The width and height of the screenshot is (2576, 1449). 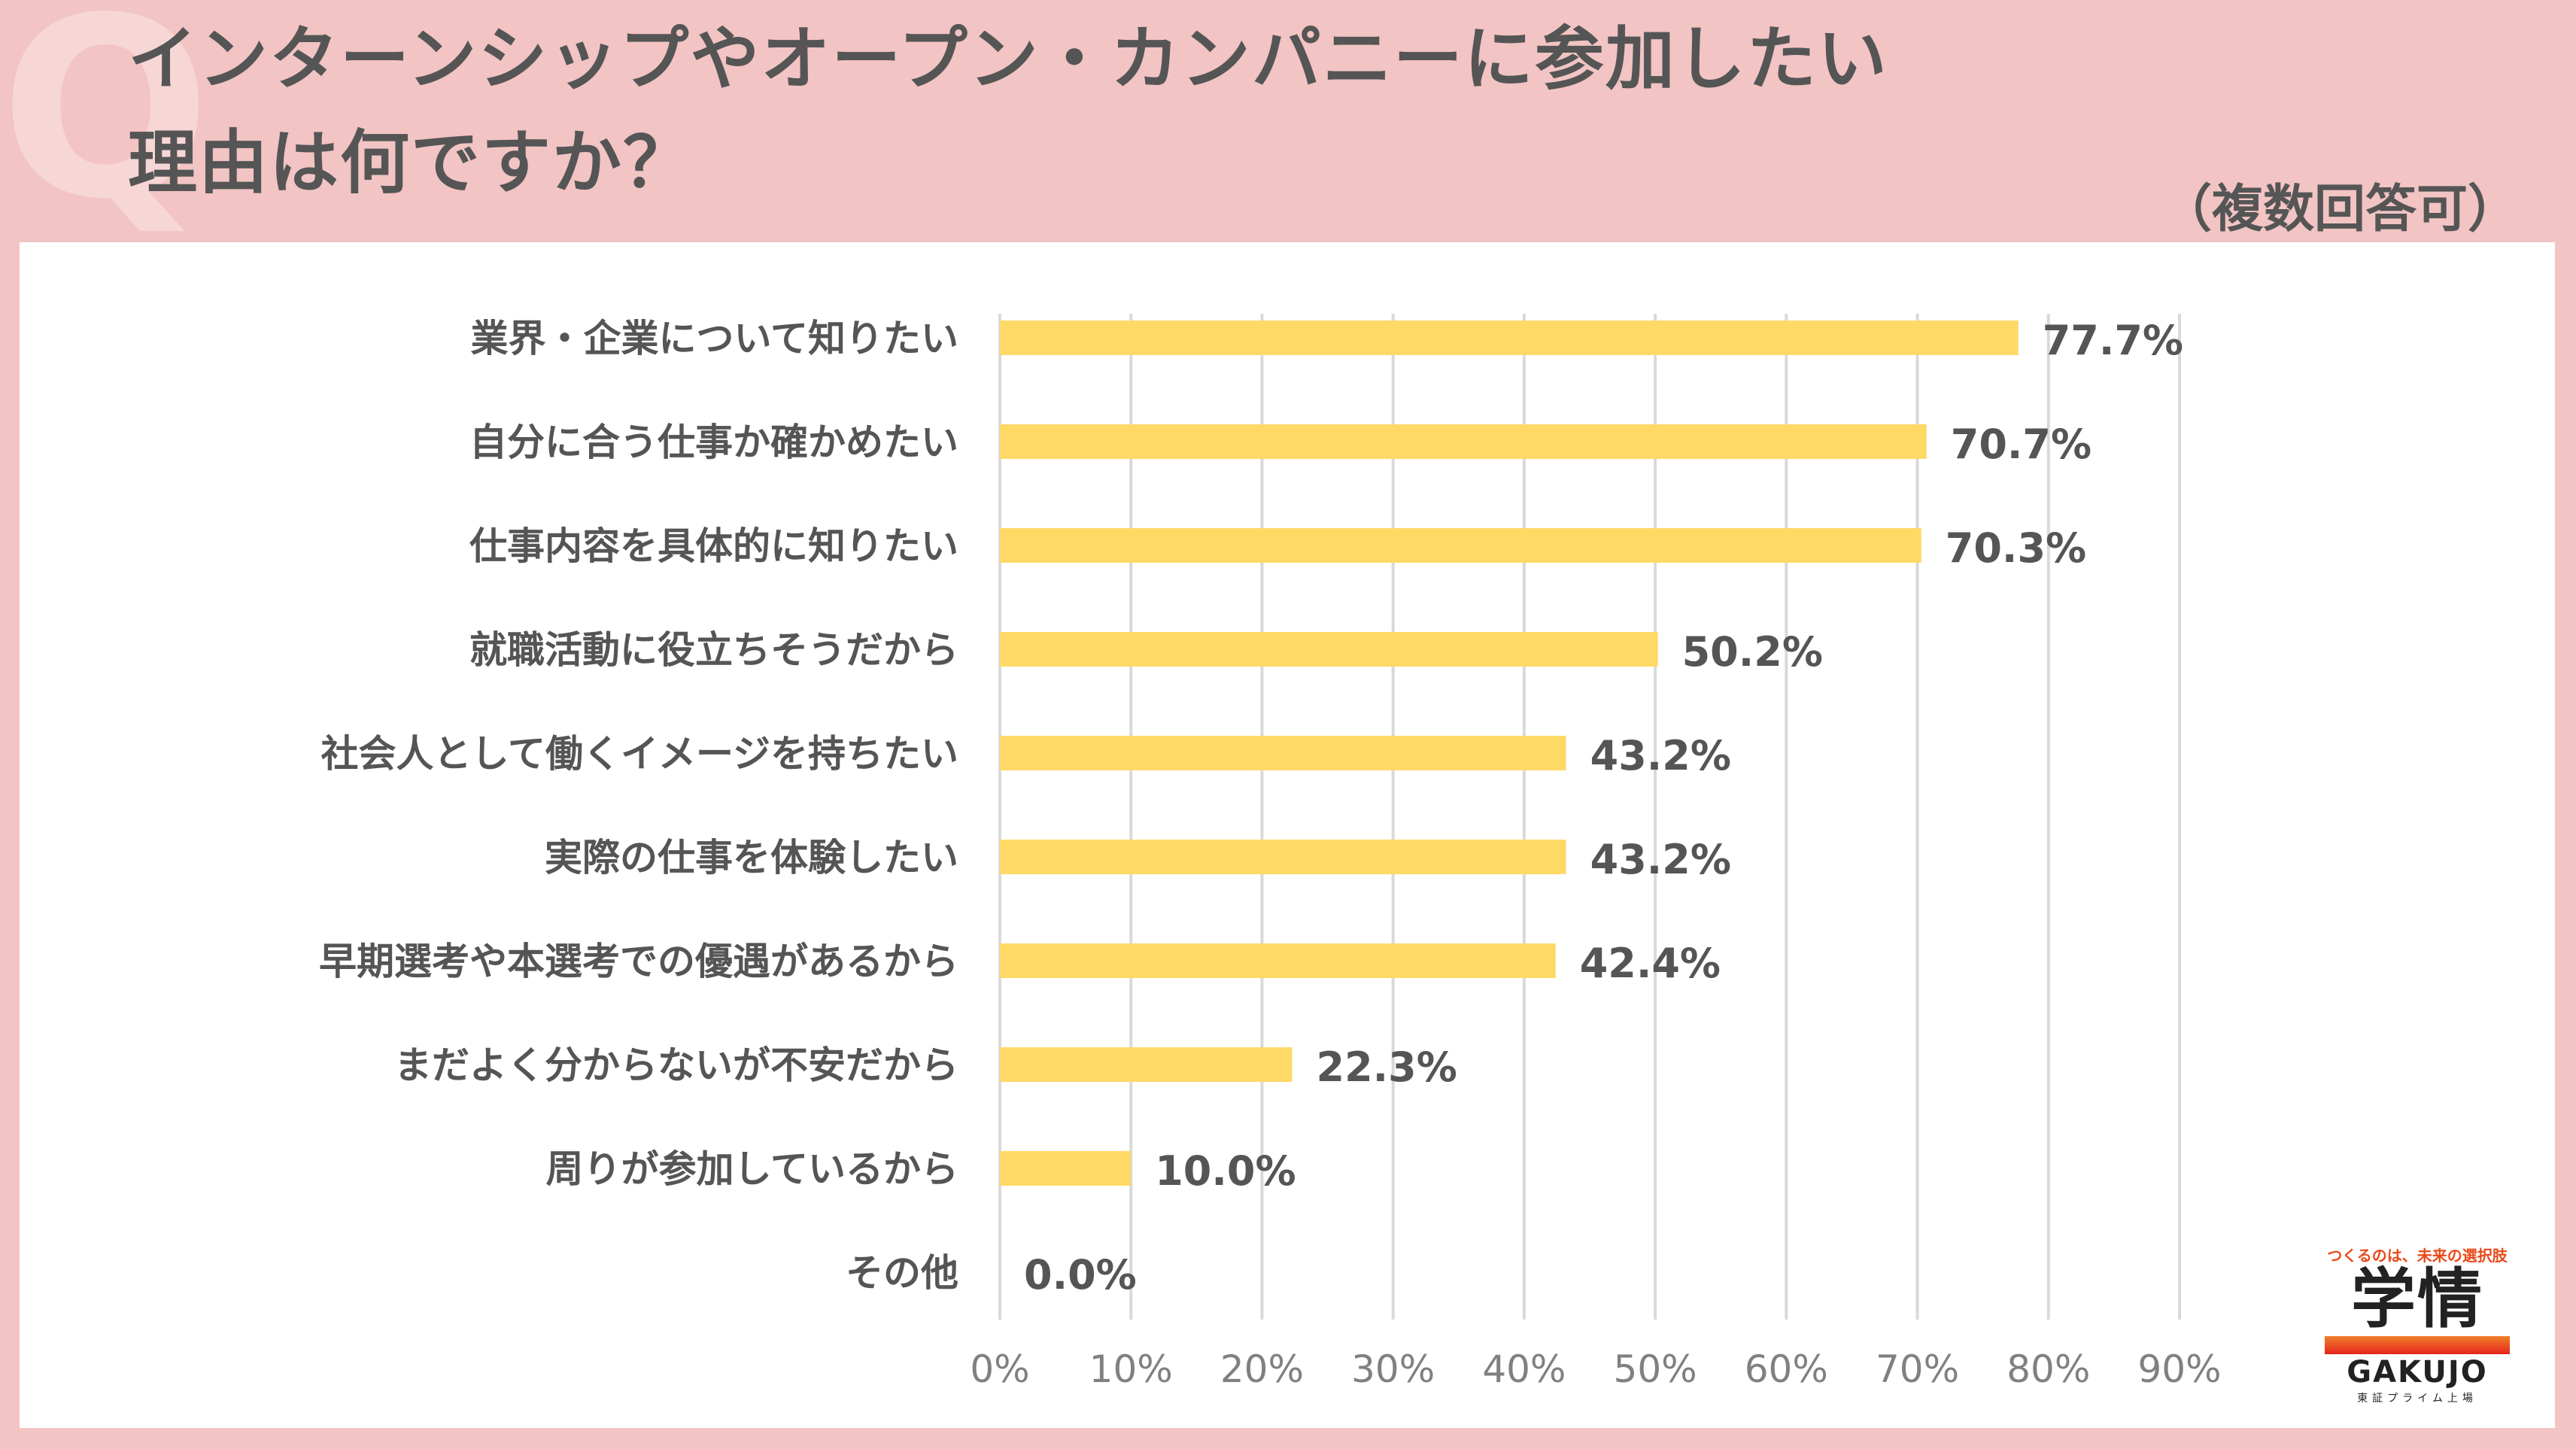 I want to click on category-label: その他, so click(x=902, y=1273).